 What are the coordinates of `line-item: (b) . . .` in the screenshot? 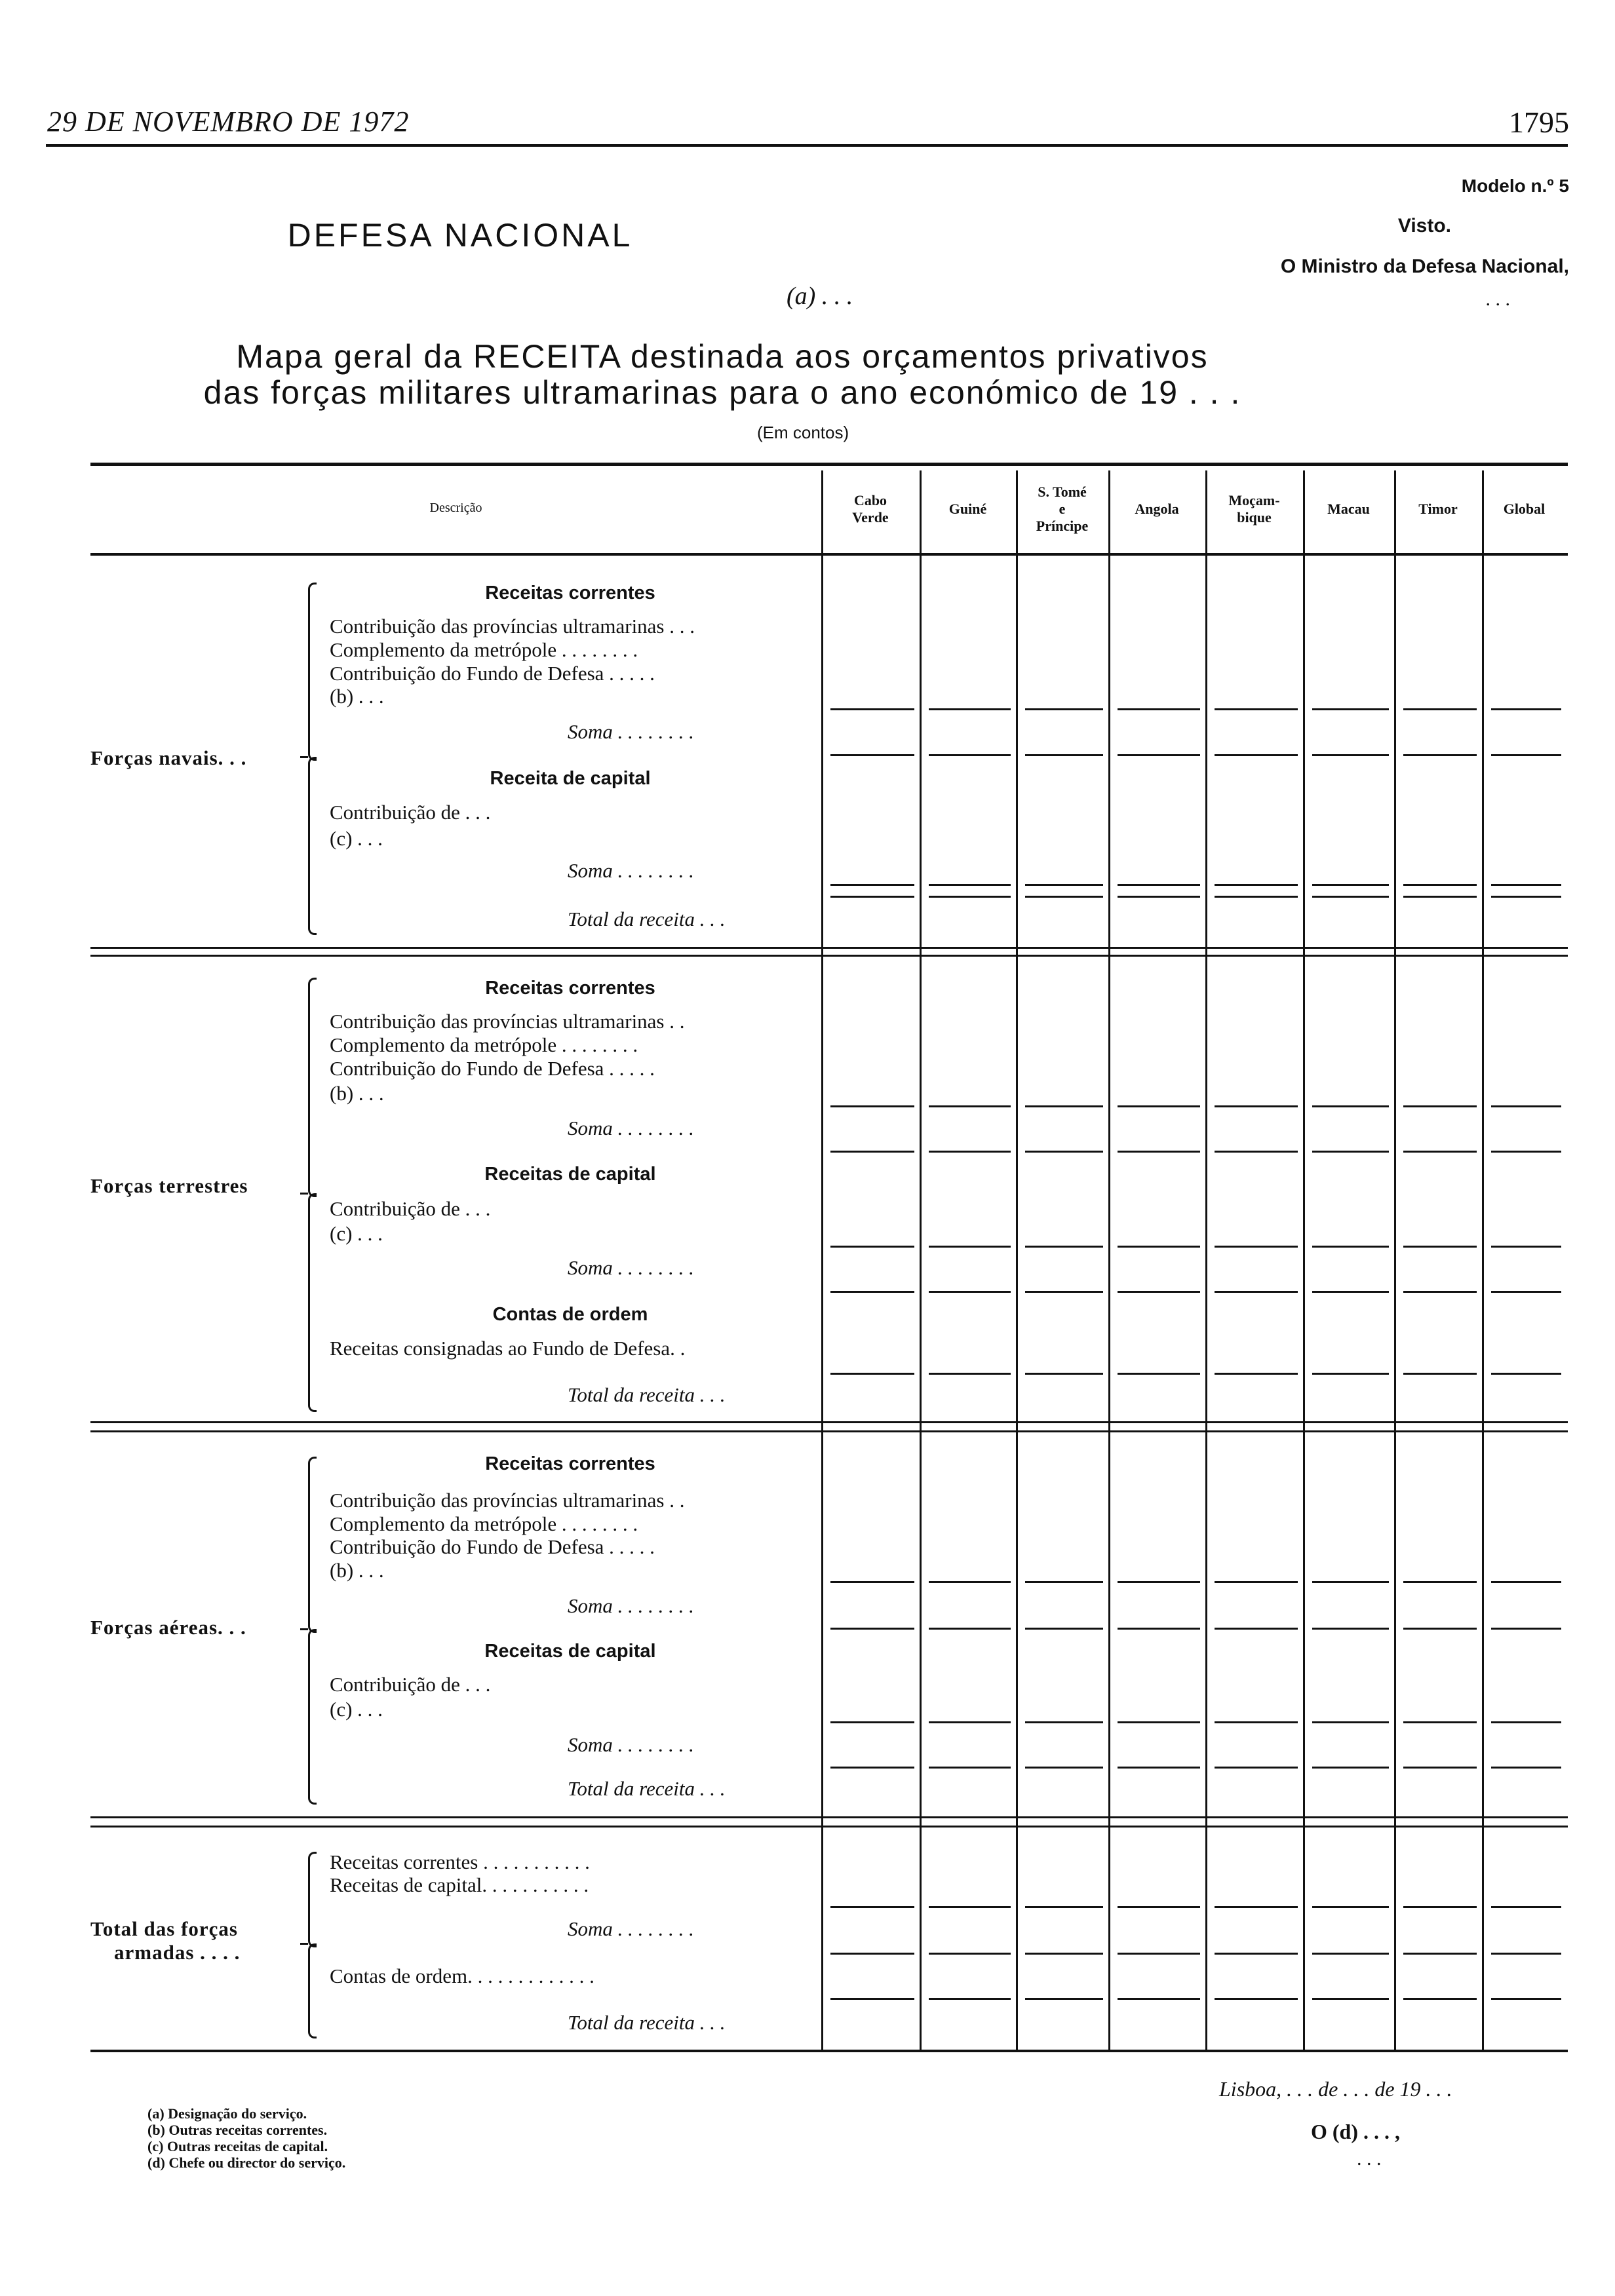 It's located at (357, 696).